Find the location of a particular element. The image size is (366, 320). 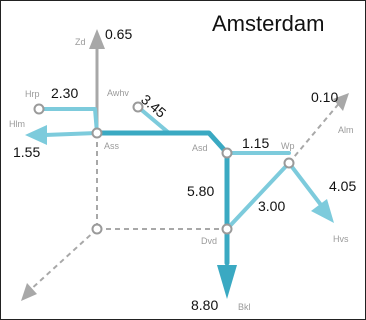

station-hrp-marker is located at coordinates (39, 109).